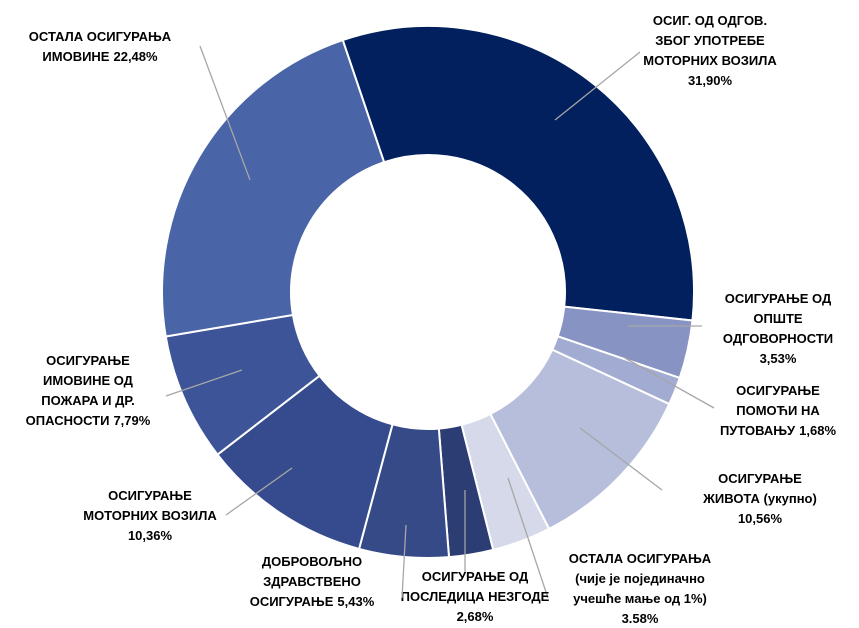 The height and width of the screenshot is (628, 859). Describe the element at coordinates (273, 188) in the screenshot. I see `slice` at that location.